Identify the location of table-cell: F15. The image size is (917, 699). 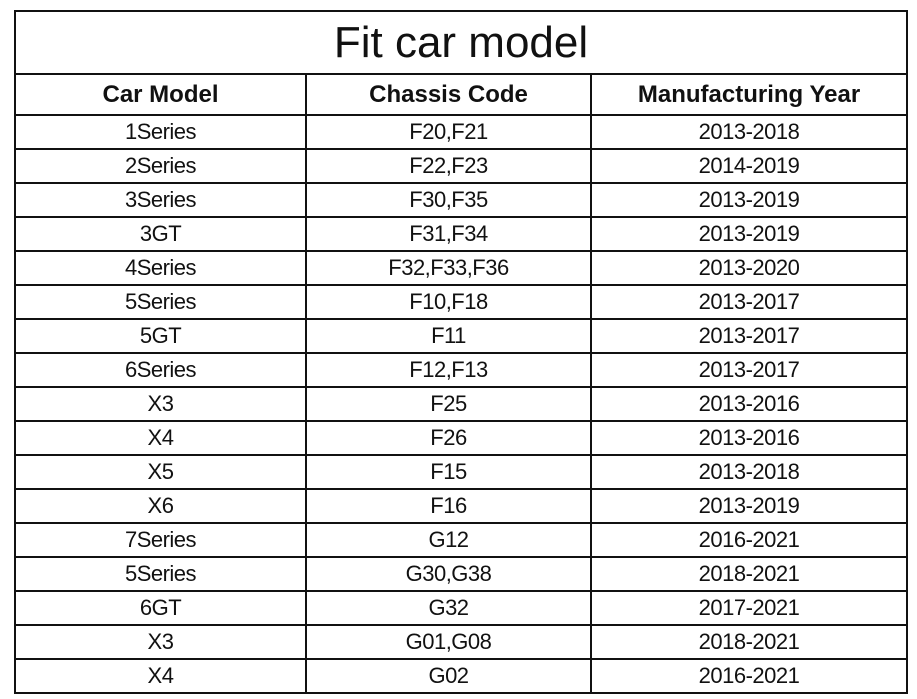
(448, 472).